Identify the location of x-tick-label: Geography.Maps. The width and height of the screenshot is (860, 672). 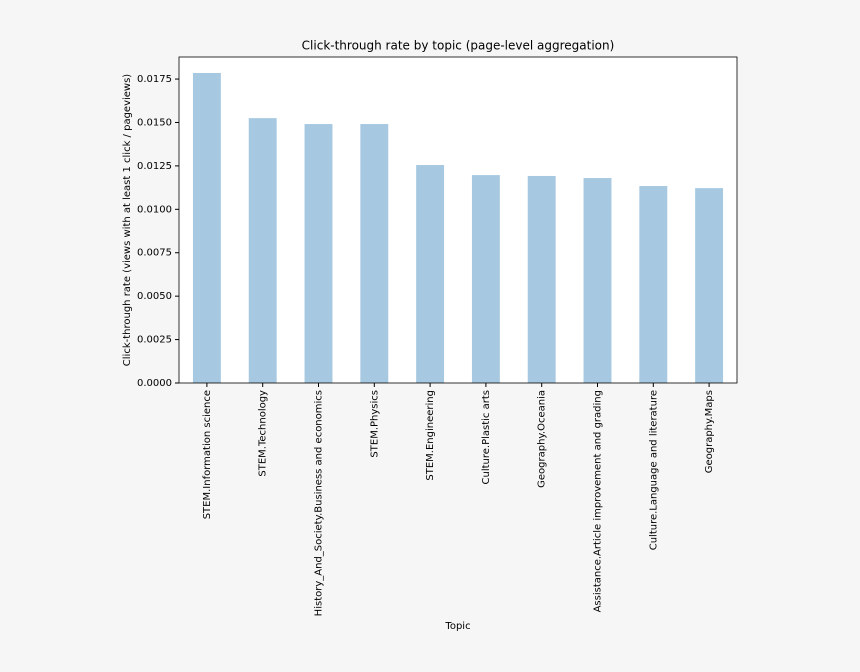
(709, 431).